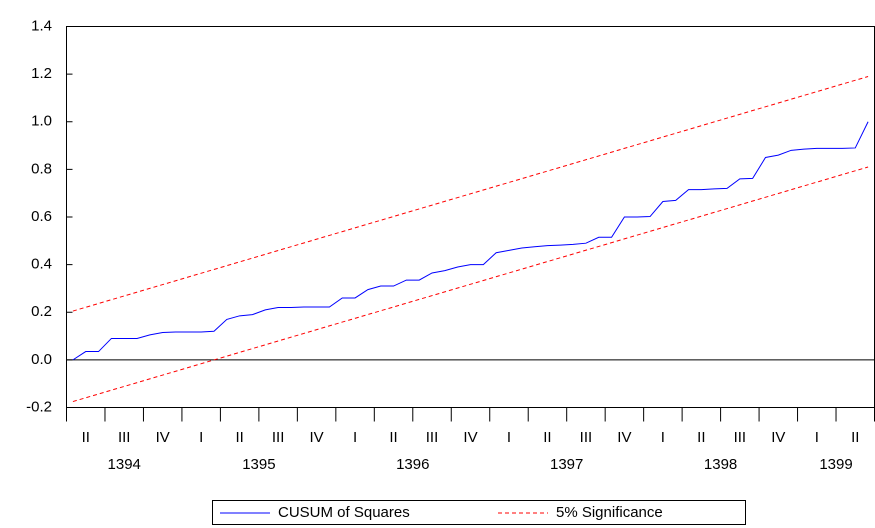  Describe the element at coordinates (41, 264) in the screenshot. I see `y-tick-label: 0.4` at that location.